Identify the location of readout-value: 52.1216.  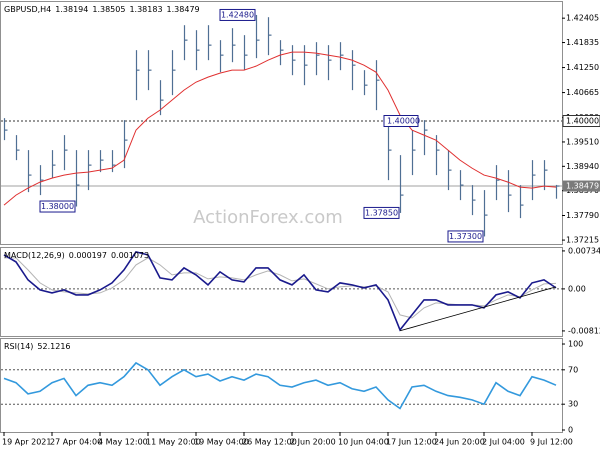
(53, 346).